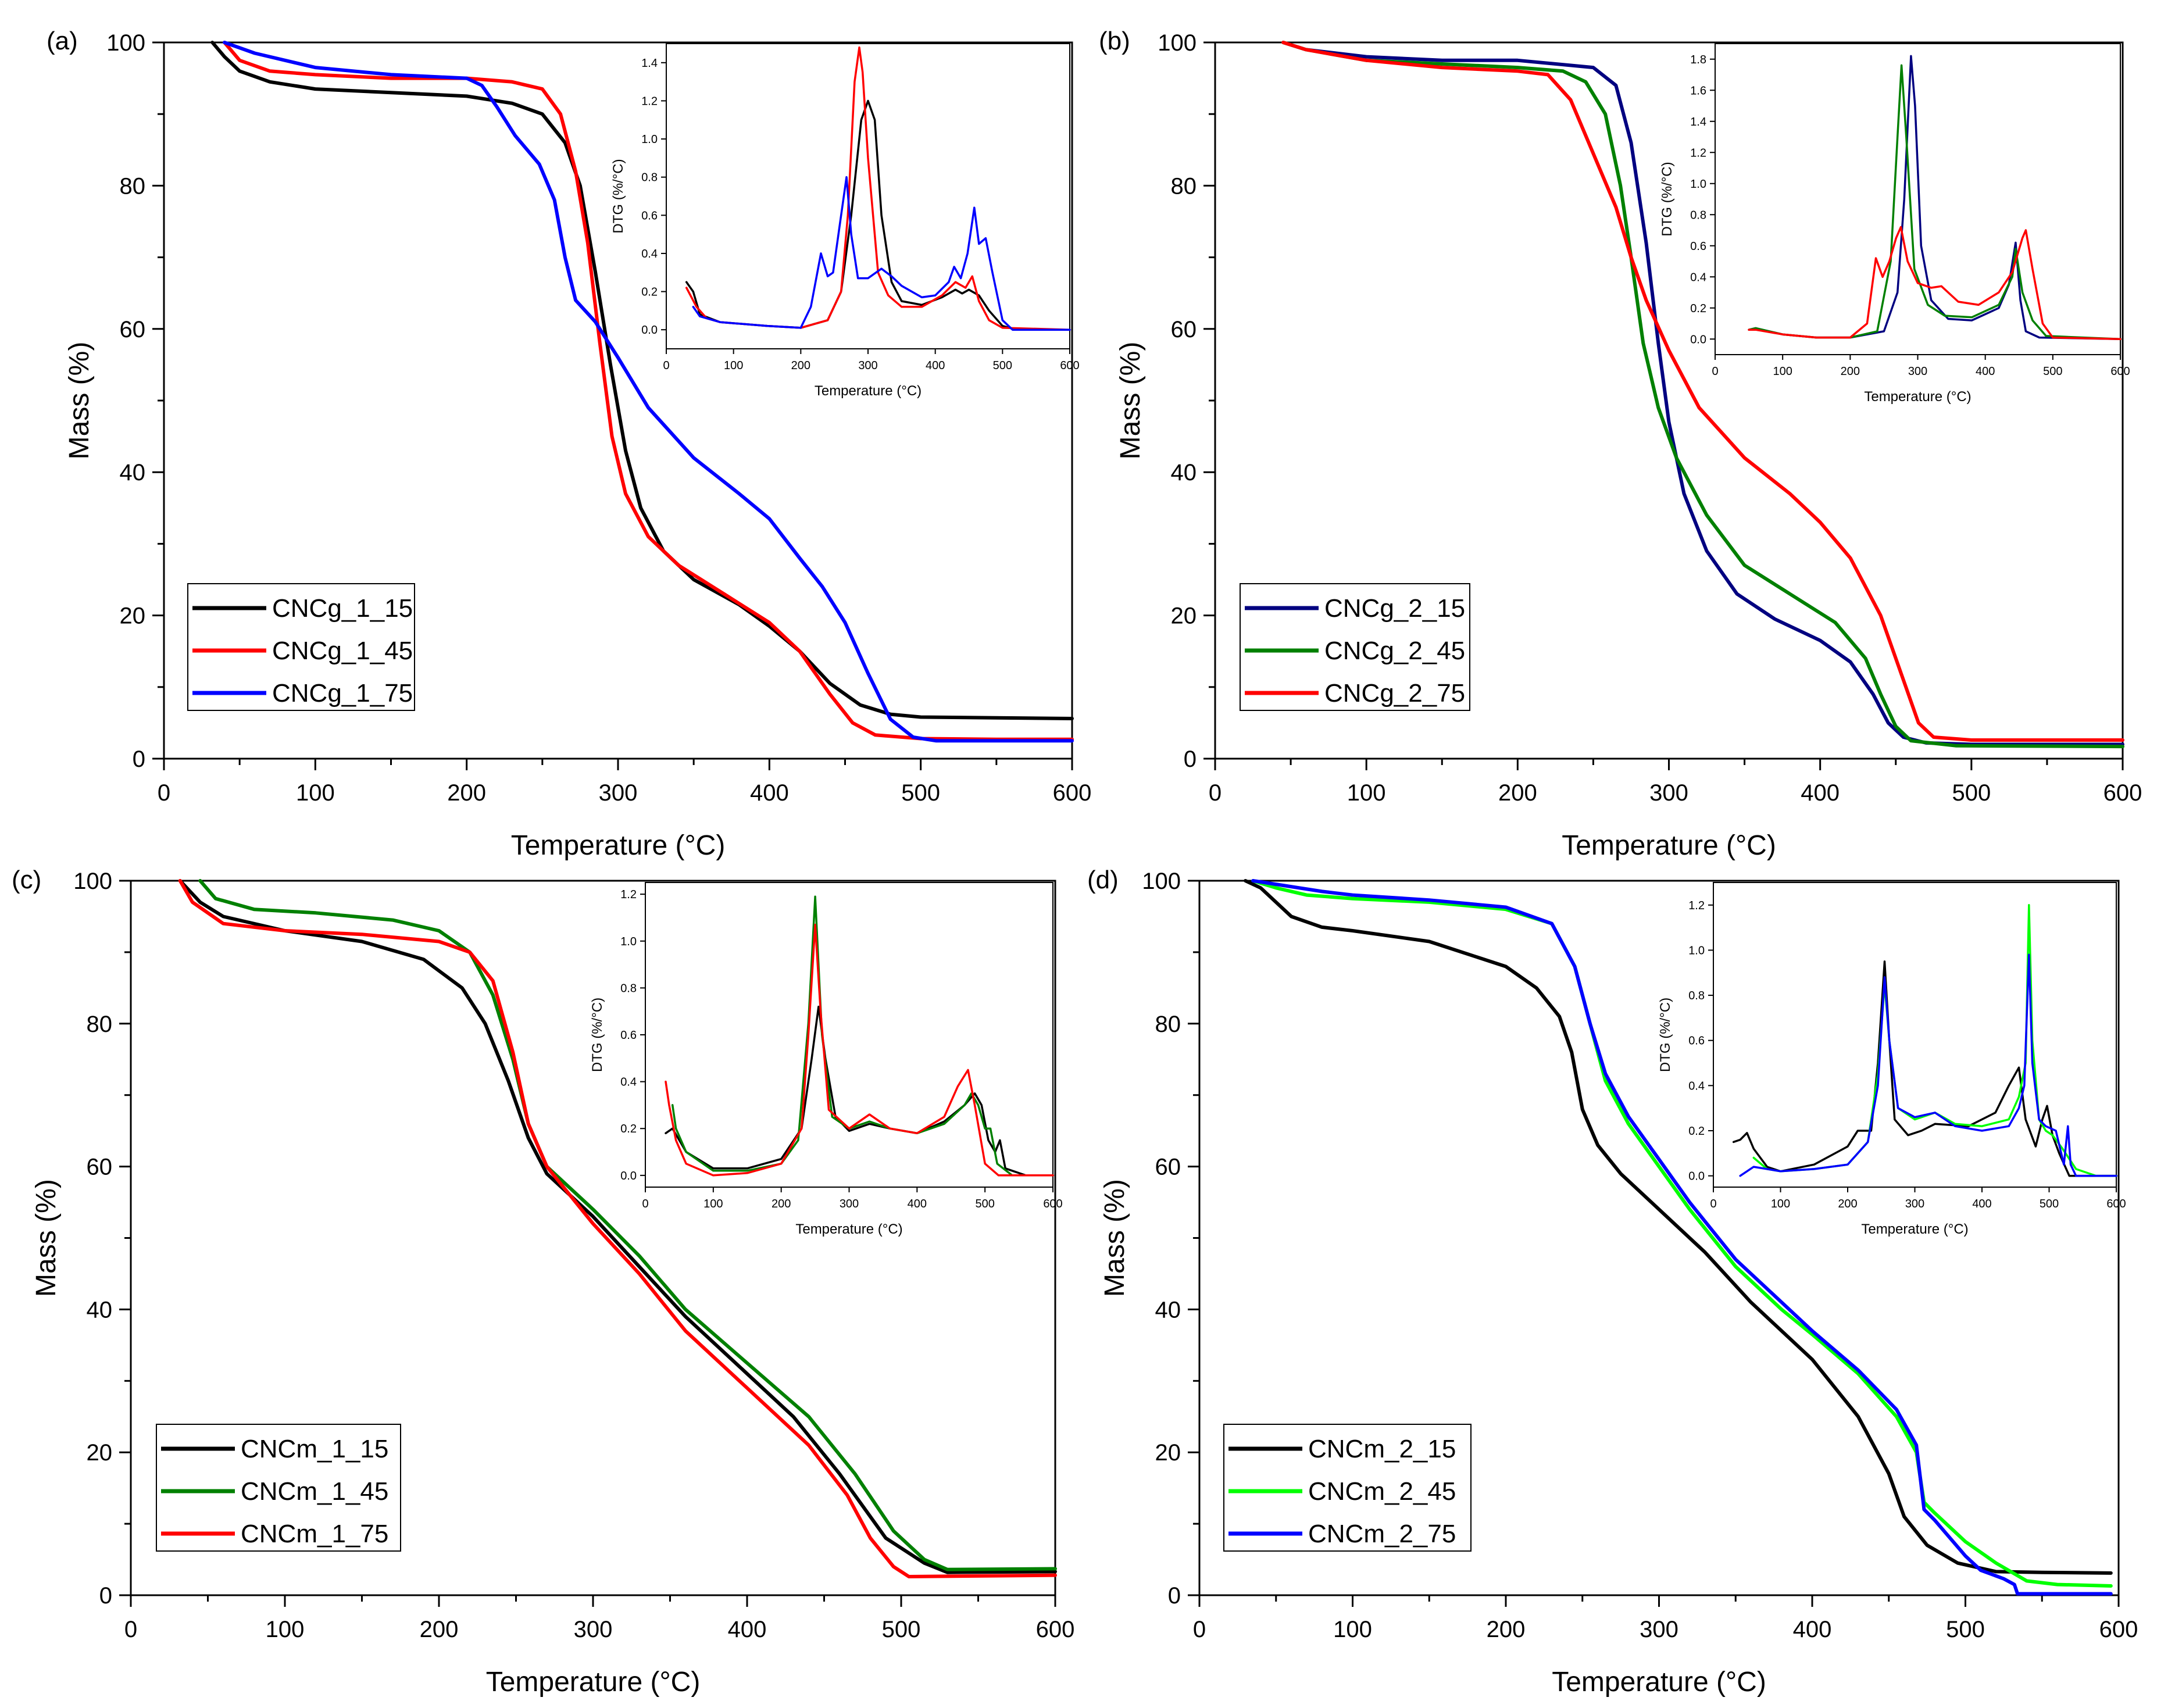  What do you see at coordinates (1394, 693) in the screenshot?
I see `legend-label: CNCg_2_75` at bounding box center [1394, 693].